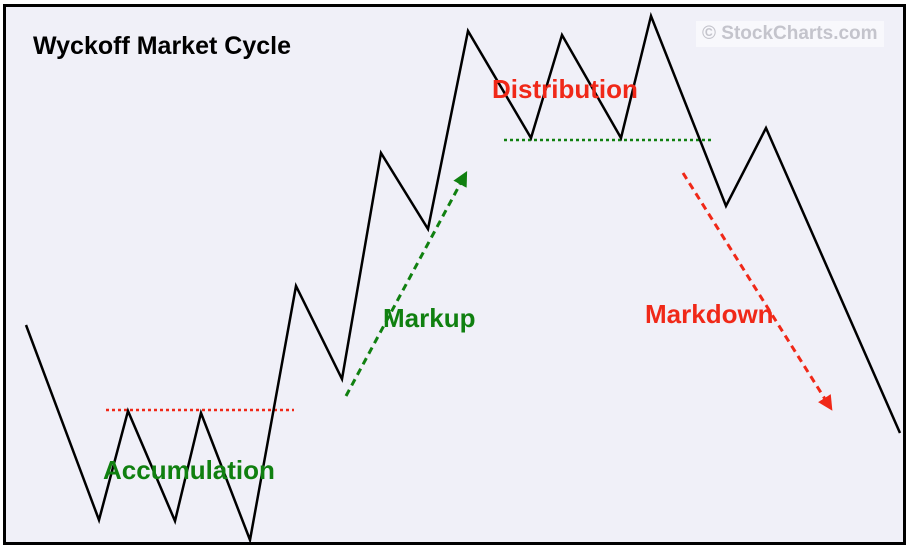 This screenshot has width=913, height=553. What do you see at coordinates (790, 34) in the screenshot?
I see `watermark: © StockCharts.com` at bounding box center [790, 34].